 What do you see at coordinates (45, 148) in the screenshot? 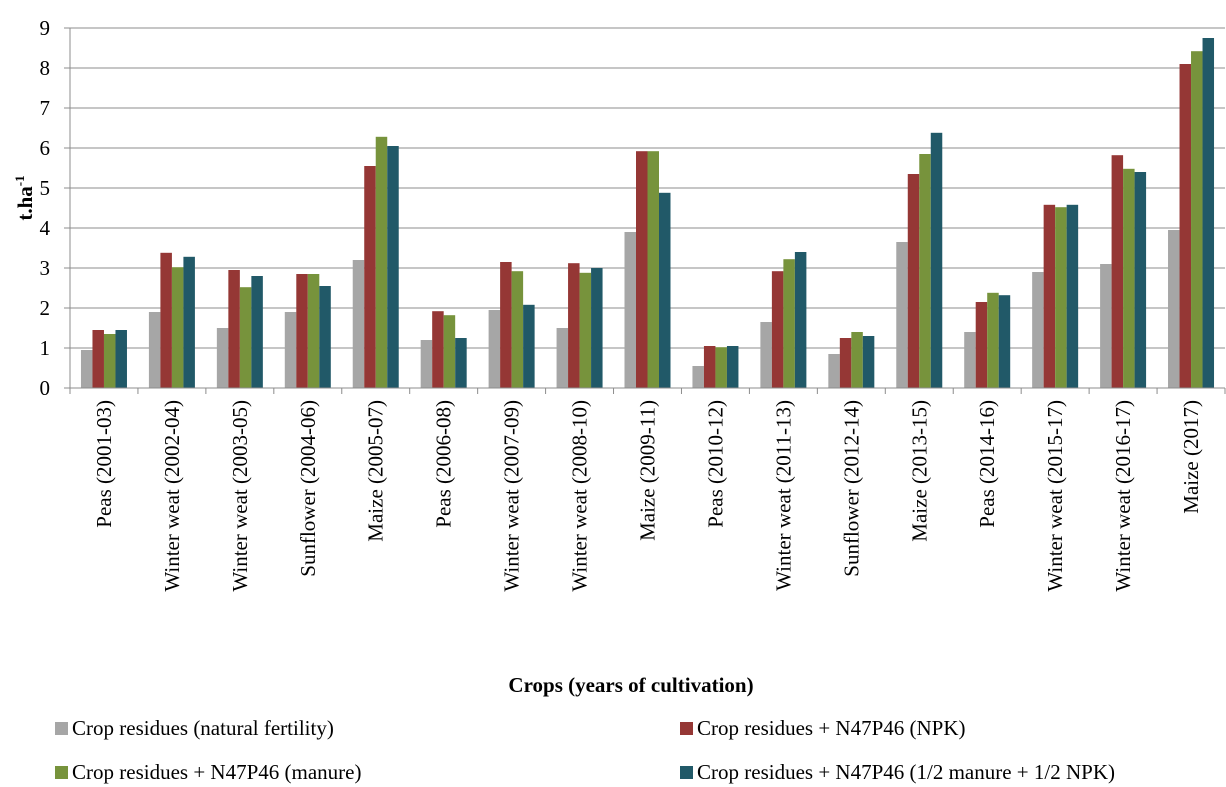
I see `y-tick-label: 6` at bounding box center [45, 148].